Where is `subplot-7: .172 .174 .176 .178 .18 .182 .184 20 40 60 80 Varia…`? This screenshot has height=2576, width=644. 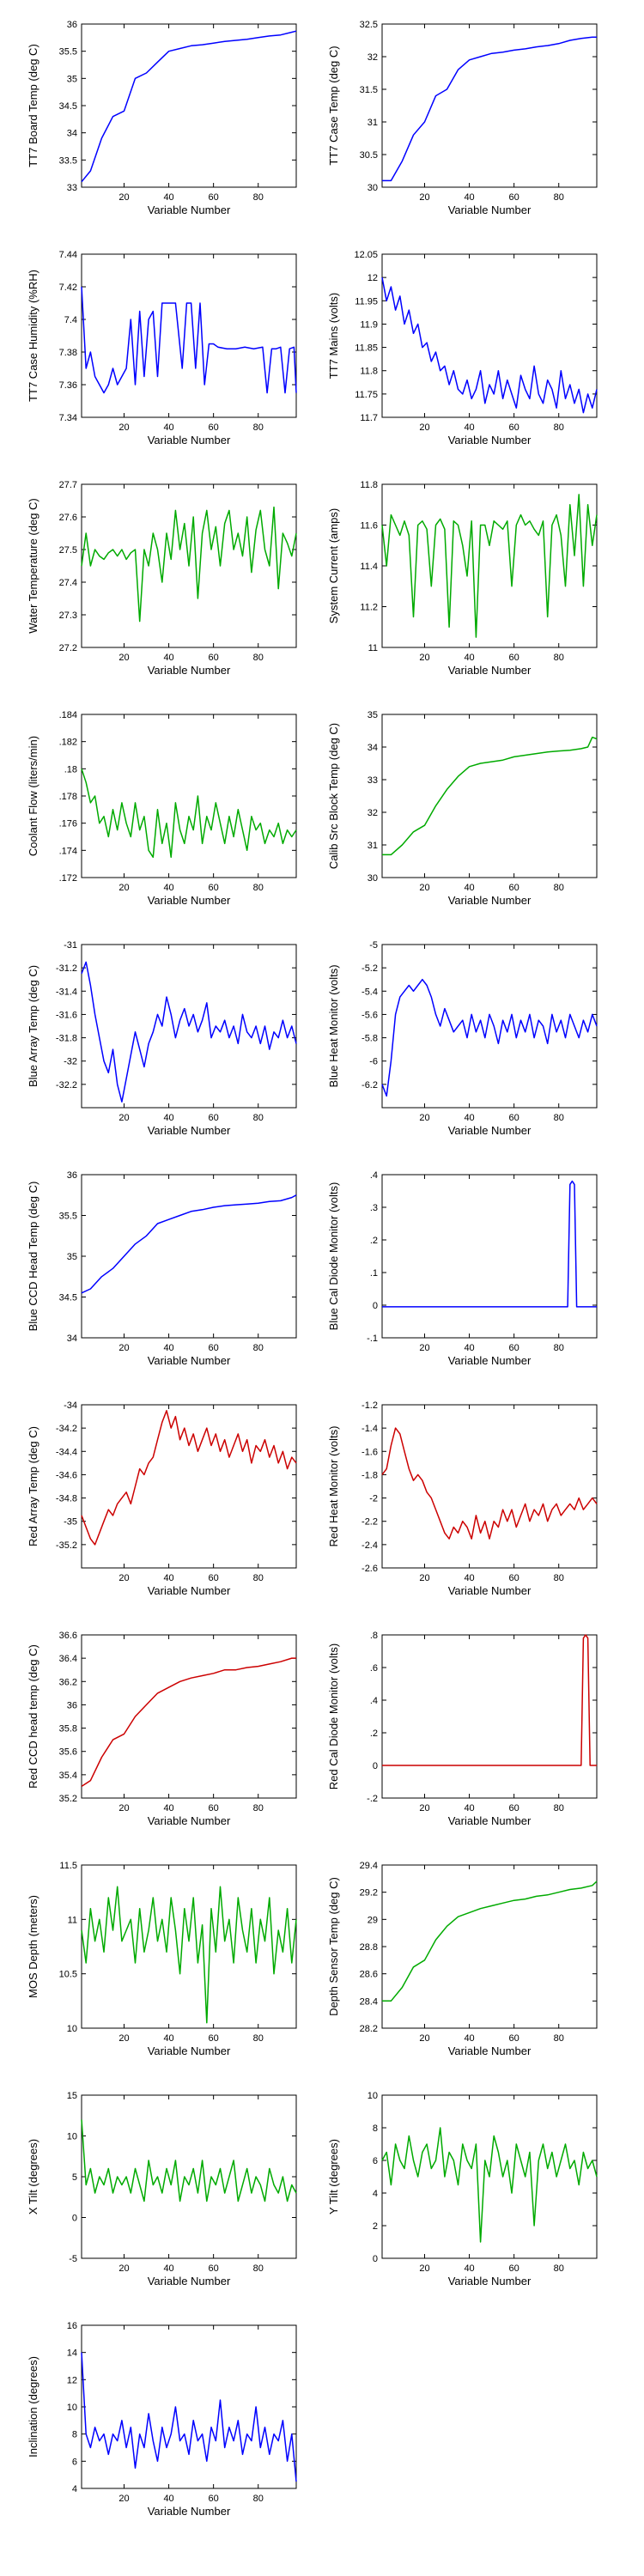 subplot-7: .172 .174 .176 .178 .18 .182 .184 20 40 60 80 Varia… is located at coordinates (162, 808).